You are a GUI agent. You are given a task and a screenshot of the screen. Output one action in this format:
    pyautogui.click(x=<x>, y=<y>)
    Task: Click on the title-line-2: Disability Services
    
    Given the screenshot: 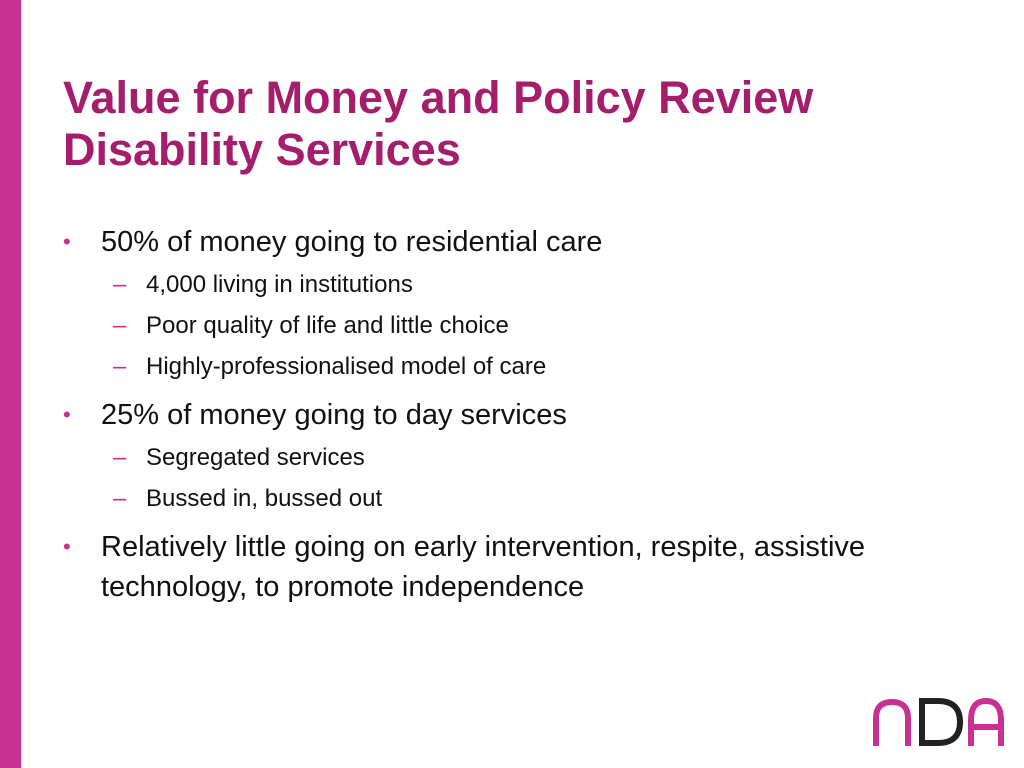 What is the action you would take?
    pyautogui.click(x=262, y=149)
    